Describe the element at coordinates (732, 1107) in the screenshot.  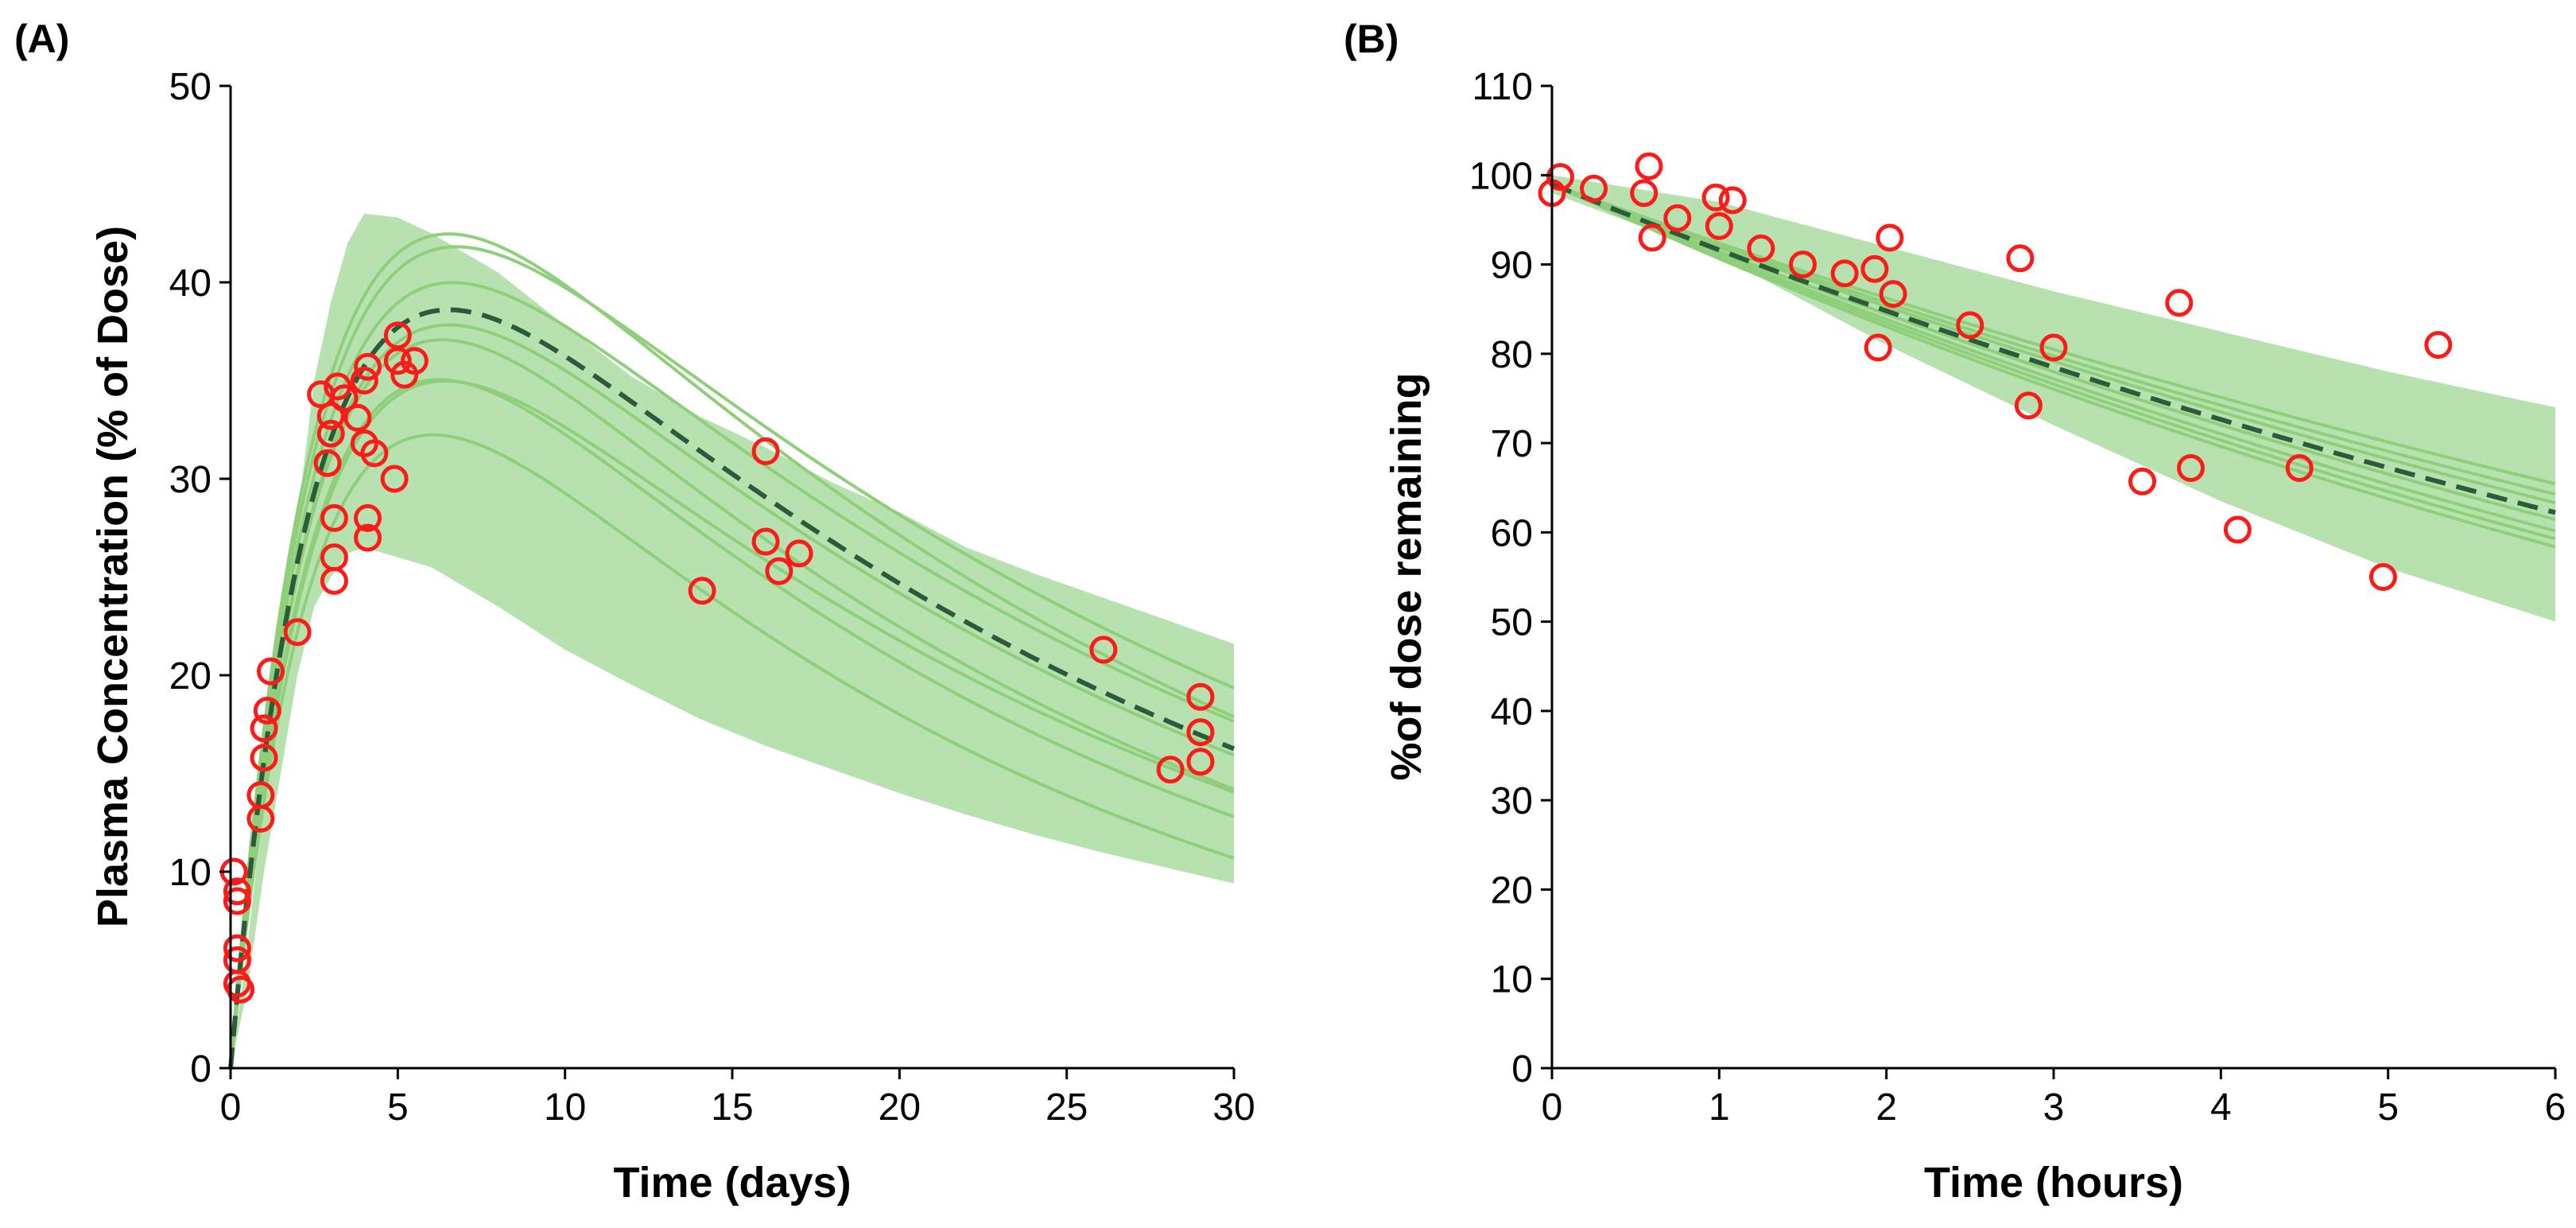
I see `panel-a-x-tick-label-15: 15` at that location.